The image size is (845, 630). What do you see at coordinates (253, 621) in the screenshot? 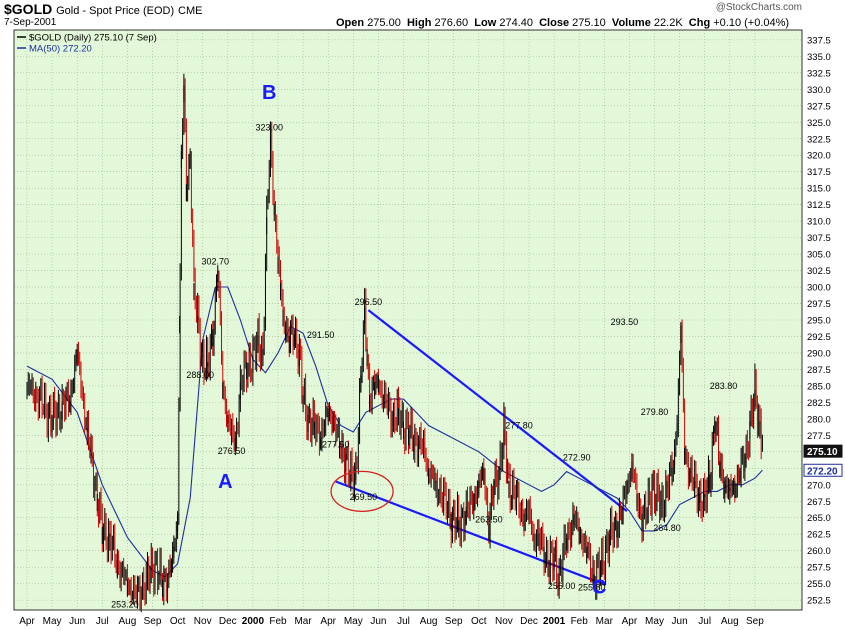
I see `x-tick-label: 2000` at bounding box center [253, 621].